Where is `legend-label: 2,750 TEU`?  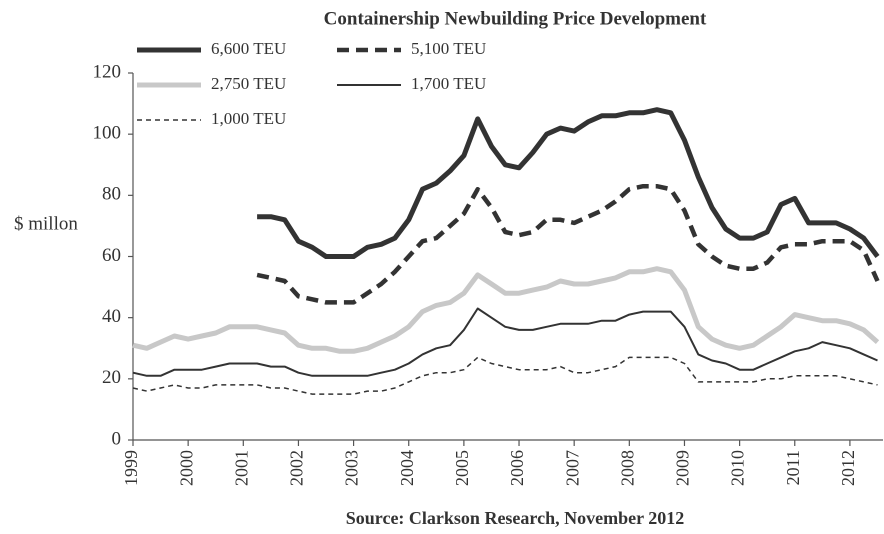
legend-label: 2,750 TEU is located at coordinates (248, 83).